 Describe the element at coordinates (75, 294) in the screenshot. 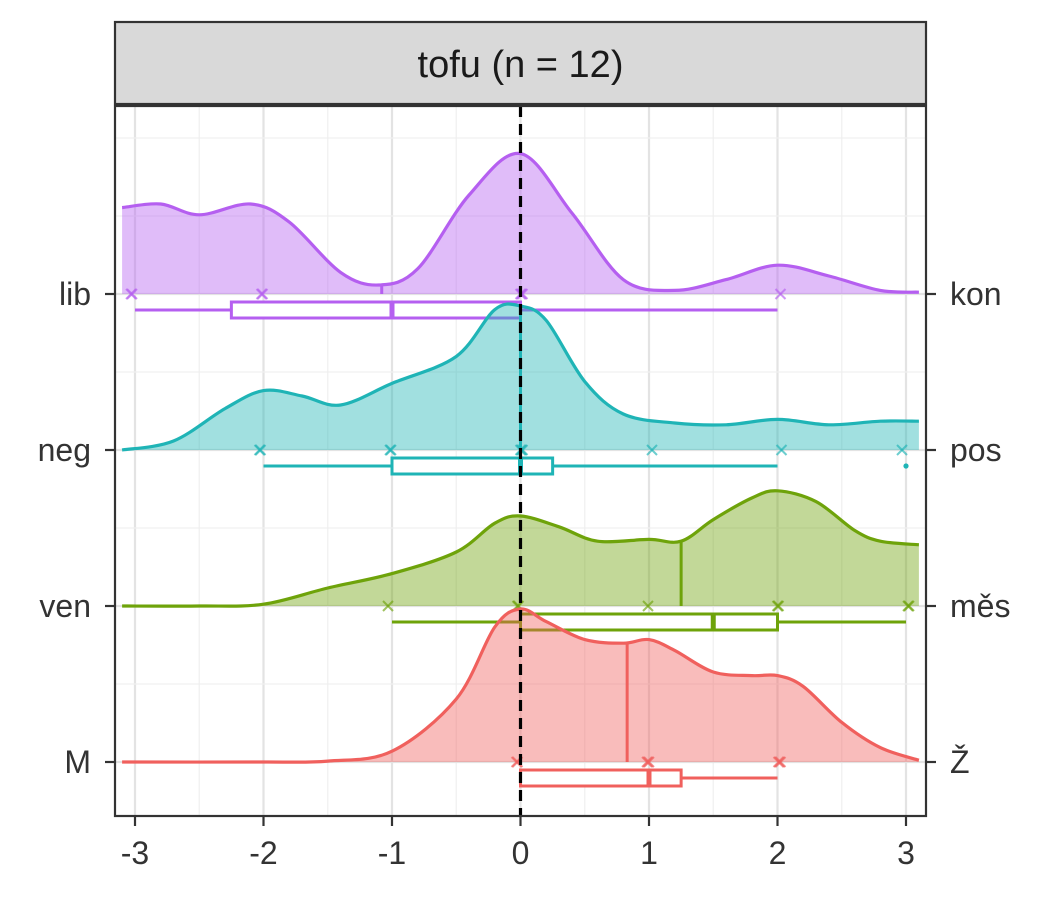

I see `y-label-left: lib` at that location.